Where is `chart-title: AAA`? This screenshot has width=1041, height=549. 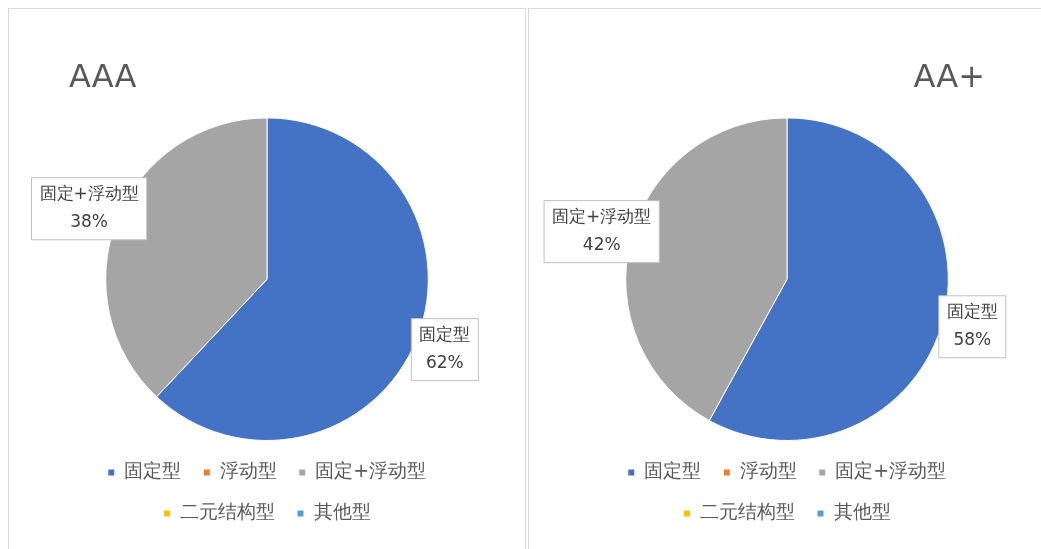
chart-title: AAA is located at coordinates (103, 75).